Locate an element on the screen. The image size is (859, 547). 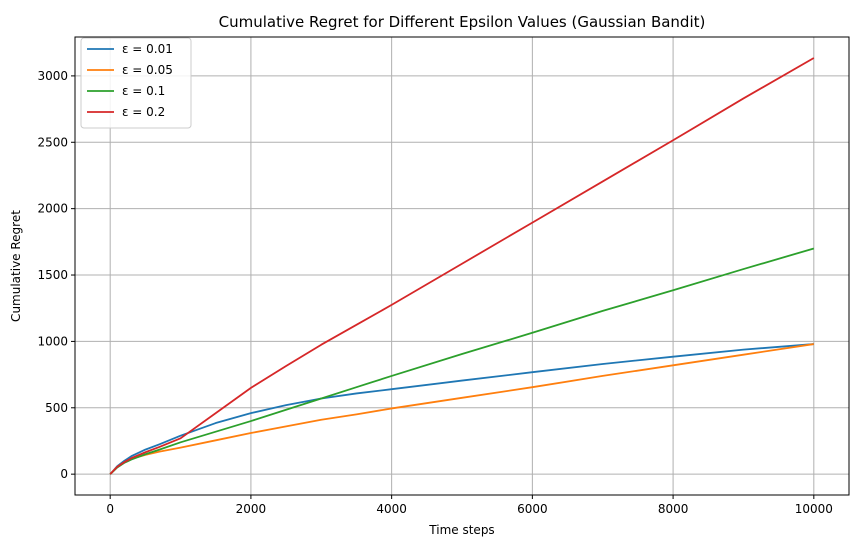
legend-label-0: ε = 0.01 is located at coordinates (147, 49).